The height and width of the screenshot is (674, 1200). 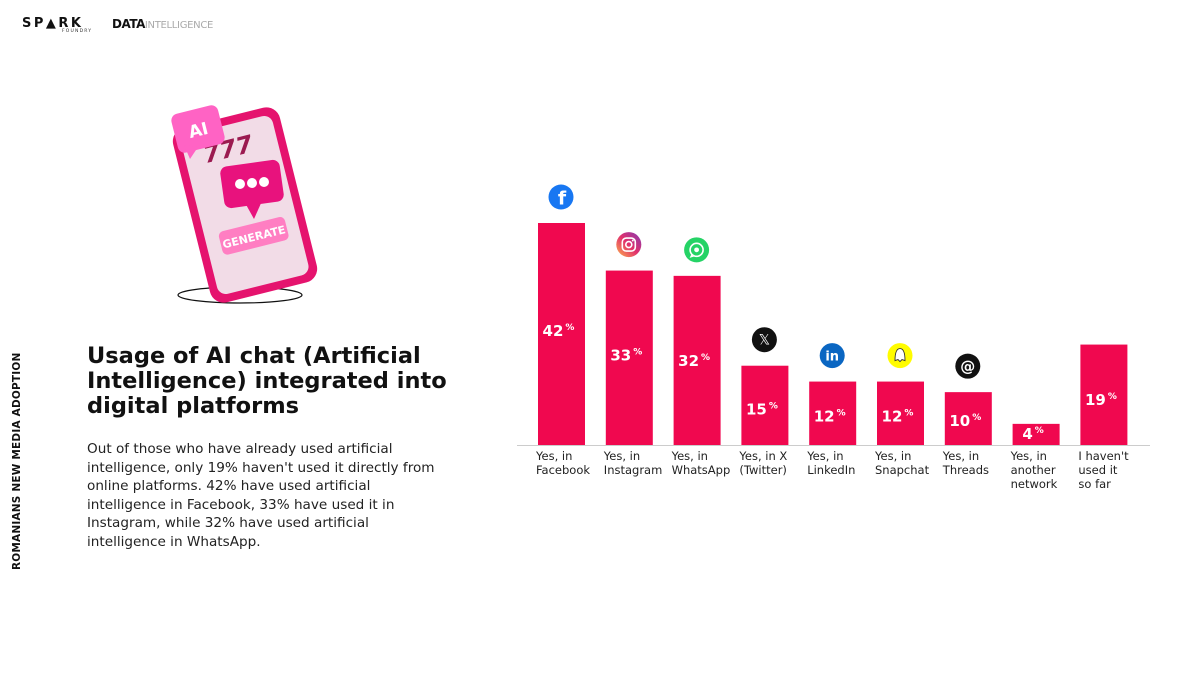 I want to click on instagram-icon, so click(x=629, y=245).